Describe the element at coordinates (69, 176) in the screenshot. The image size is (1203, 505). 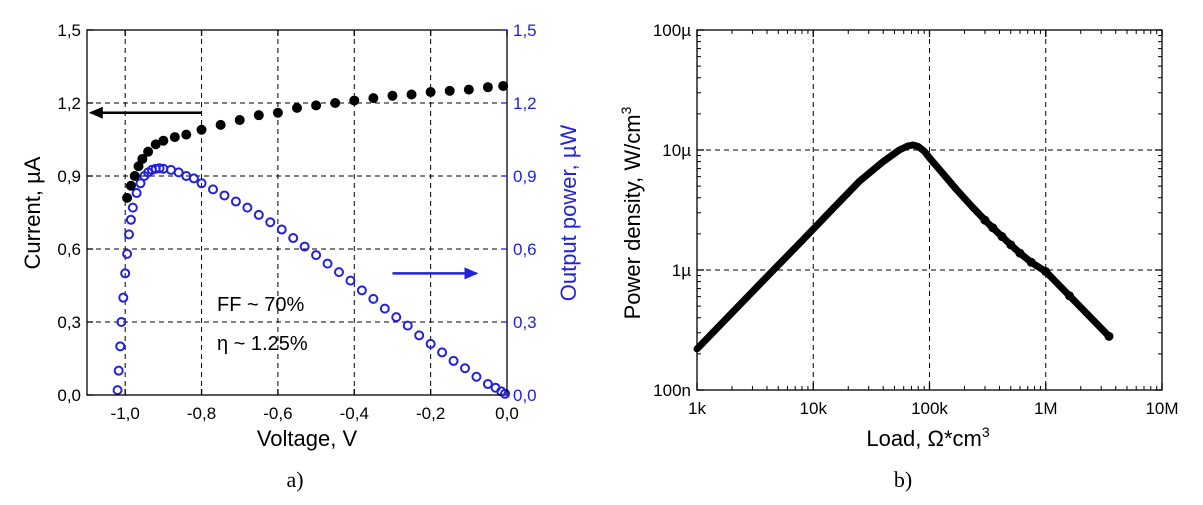
I see `y-left-tick-label: 0,9` at that location.